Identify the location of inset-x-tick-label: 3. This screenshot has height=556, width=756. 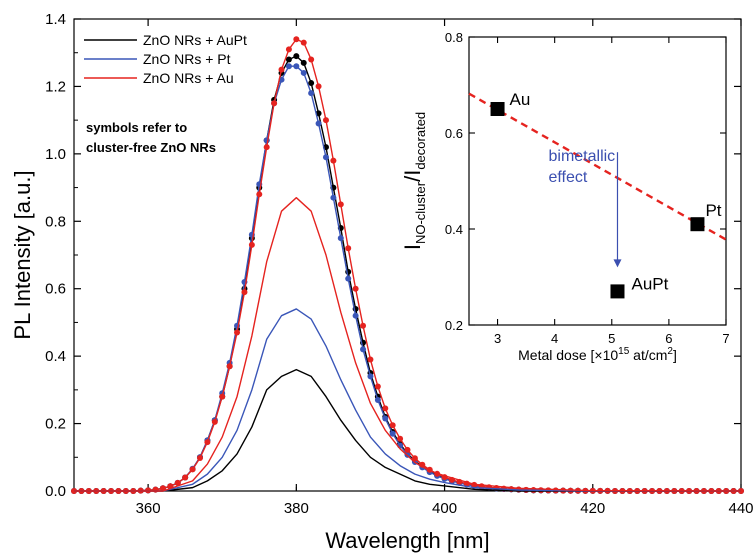
(497, 338).